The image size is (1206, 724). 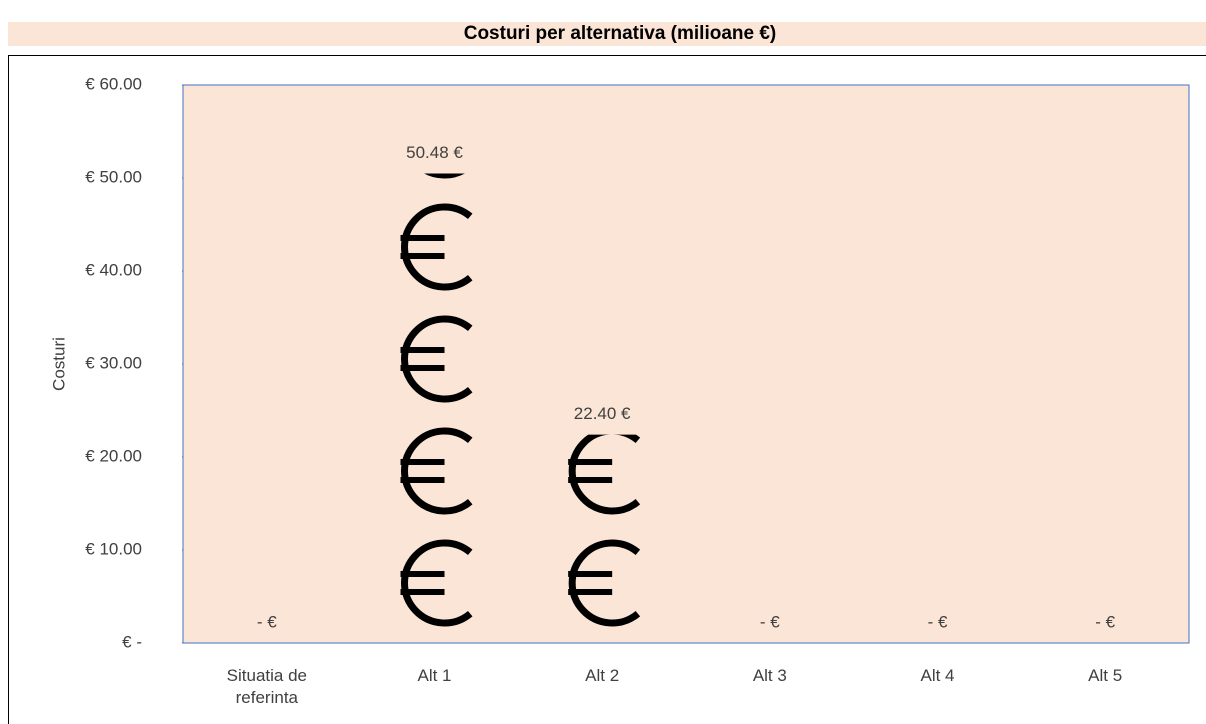 I want to click on chart-title: Costuri per alternativa (milioane €), so click(x=620, y=33).